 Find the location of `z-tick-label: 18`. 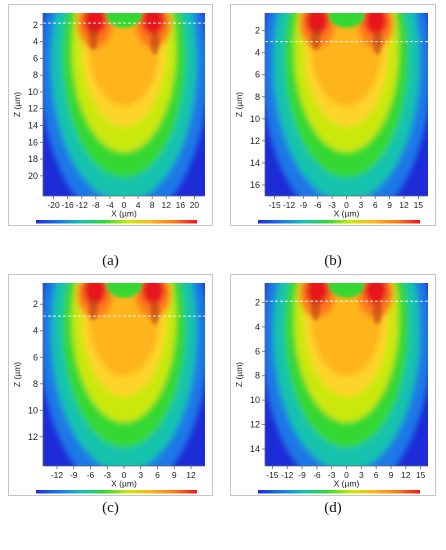

z-tick-label: 18 is located at coordinates (33, 159).